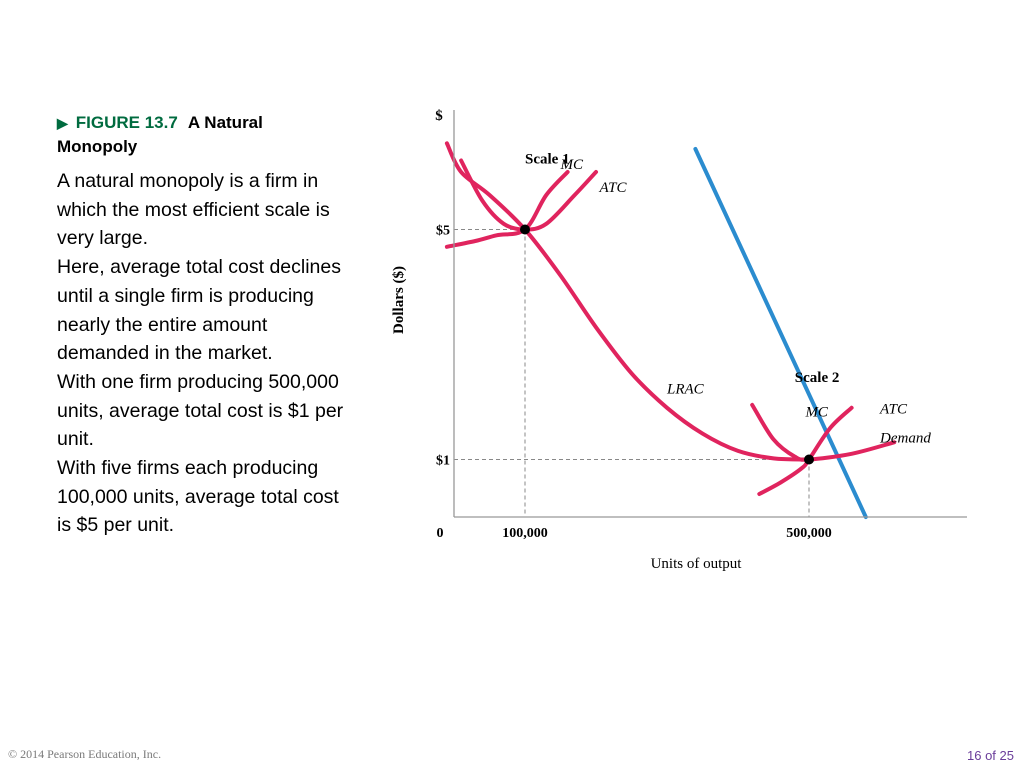 Image resolution: width=1024 pixels, height=768 pixels. What do you see at coordinates (697, 564) in the screenshot?
I see `x-axis-label: Units of output` at bounding box center [697, 564].